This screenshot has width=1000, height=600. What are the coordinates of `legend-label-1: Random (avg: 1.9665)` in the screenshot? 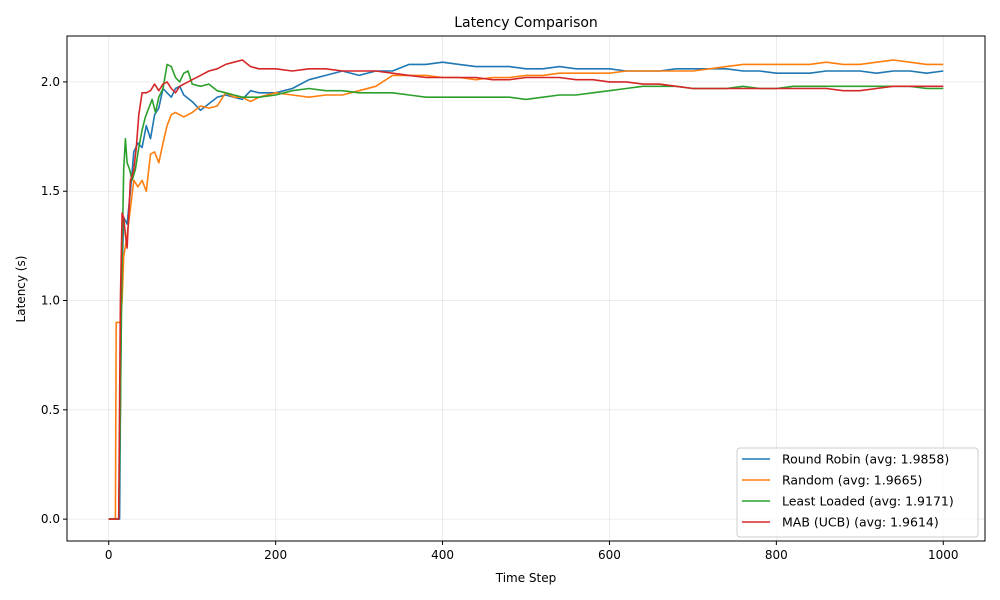 It's located at (852, 480).